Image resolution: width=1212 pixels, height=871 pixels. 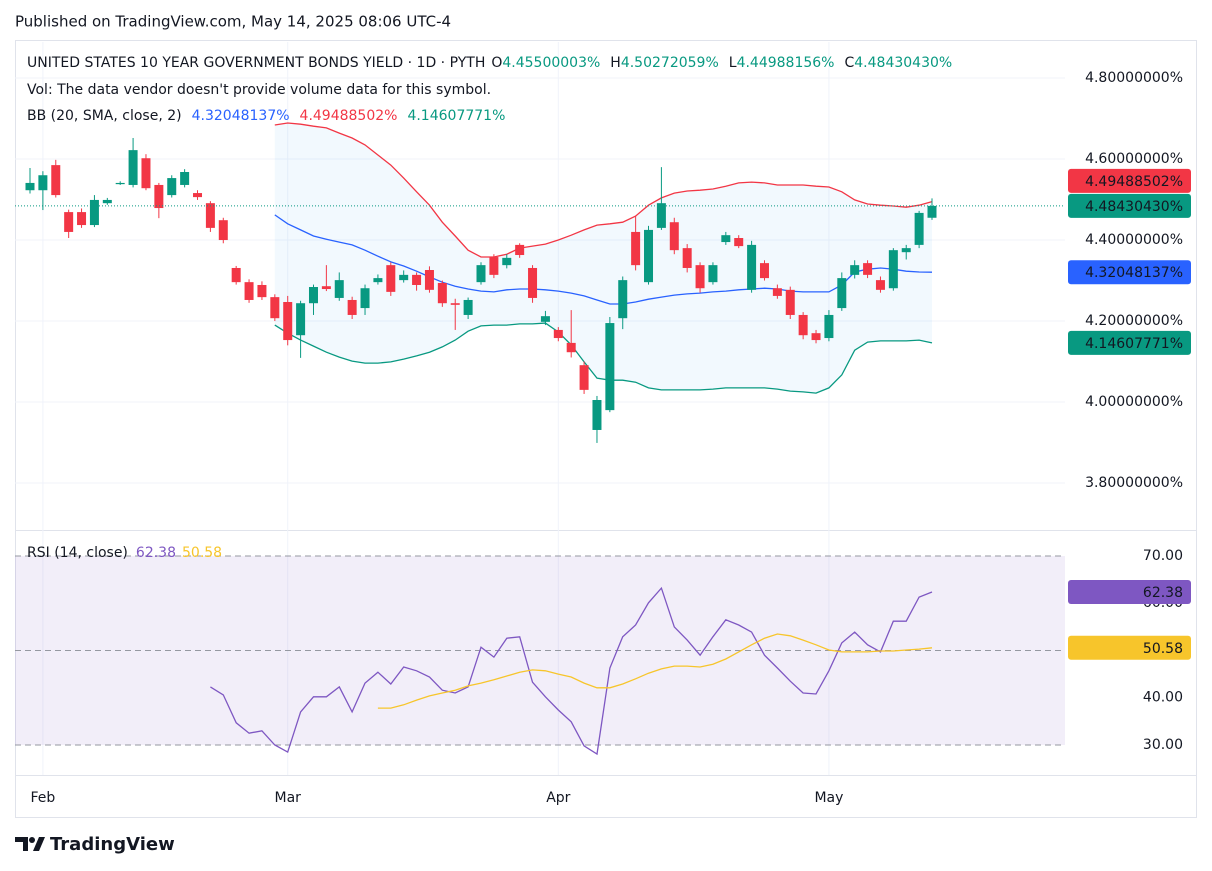 What do you see at coordinates (241, 116) in the screenshot?
I see `bb-value: 4.32048137%` at bounding box center [241, 116].